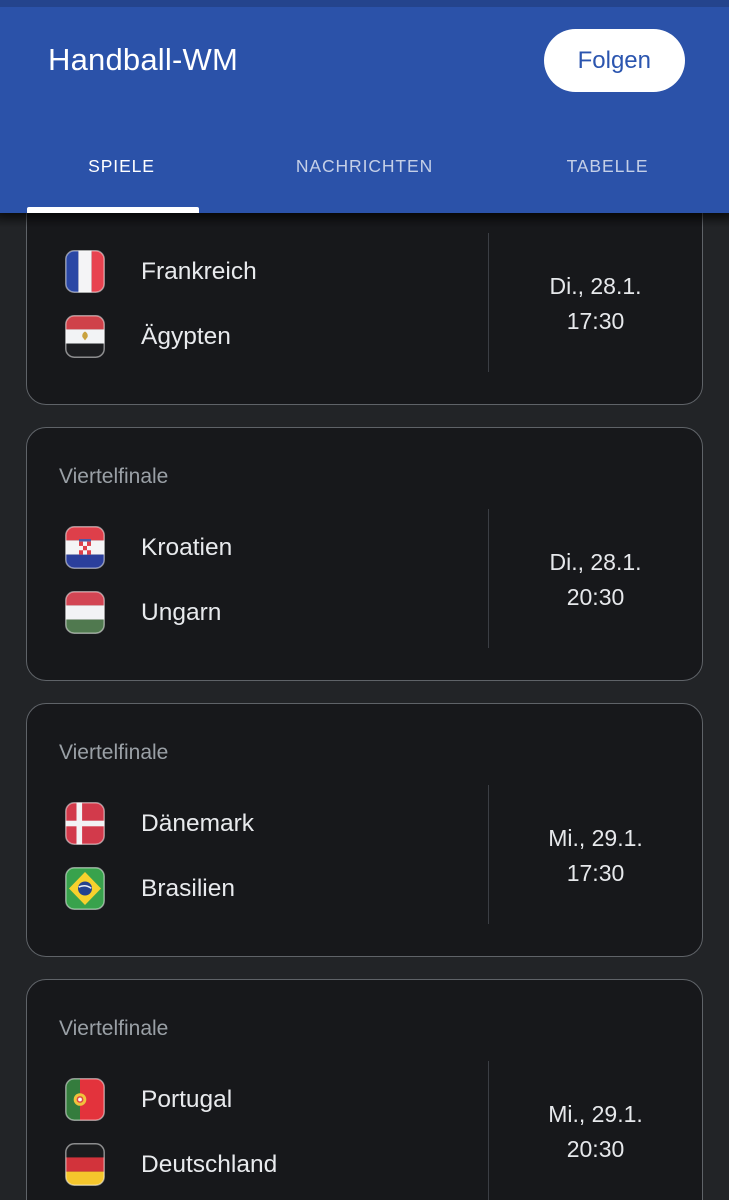 The image size is (729, 1200). What do you see at coordinates (199, 271) in the screenshot?
I see `team-name: Frankreich` at bounding box center [199, 271].